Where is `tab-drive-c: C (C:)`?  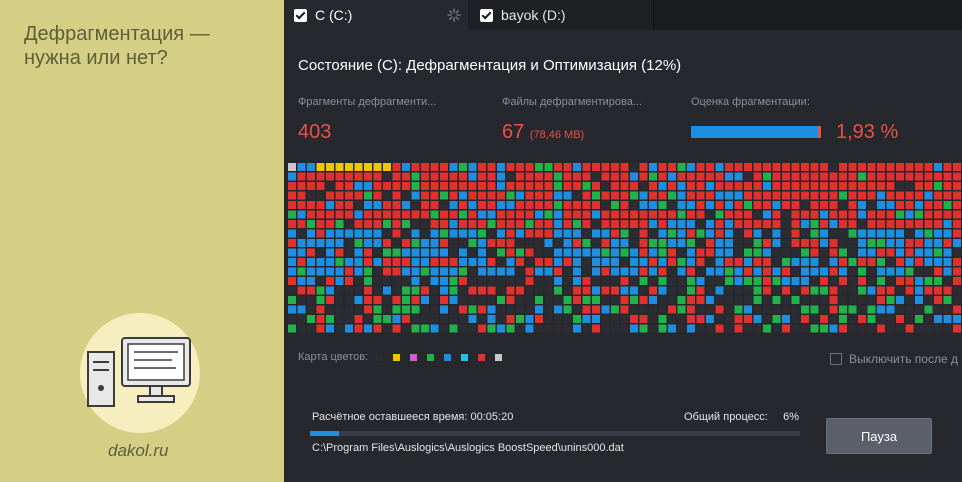 tab-drive-c: C (C:) is located at coordinates (376, 15).